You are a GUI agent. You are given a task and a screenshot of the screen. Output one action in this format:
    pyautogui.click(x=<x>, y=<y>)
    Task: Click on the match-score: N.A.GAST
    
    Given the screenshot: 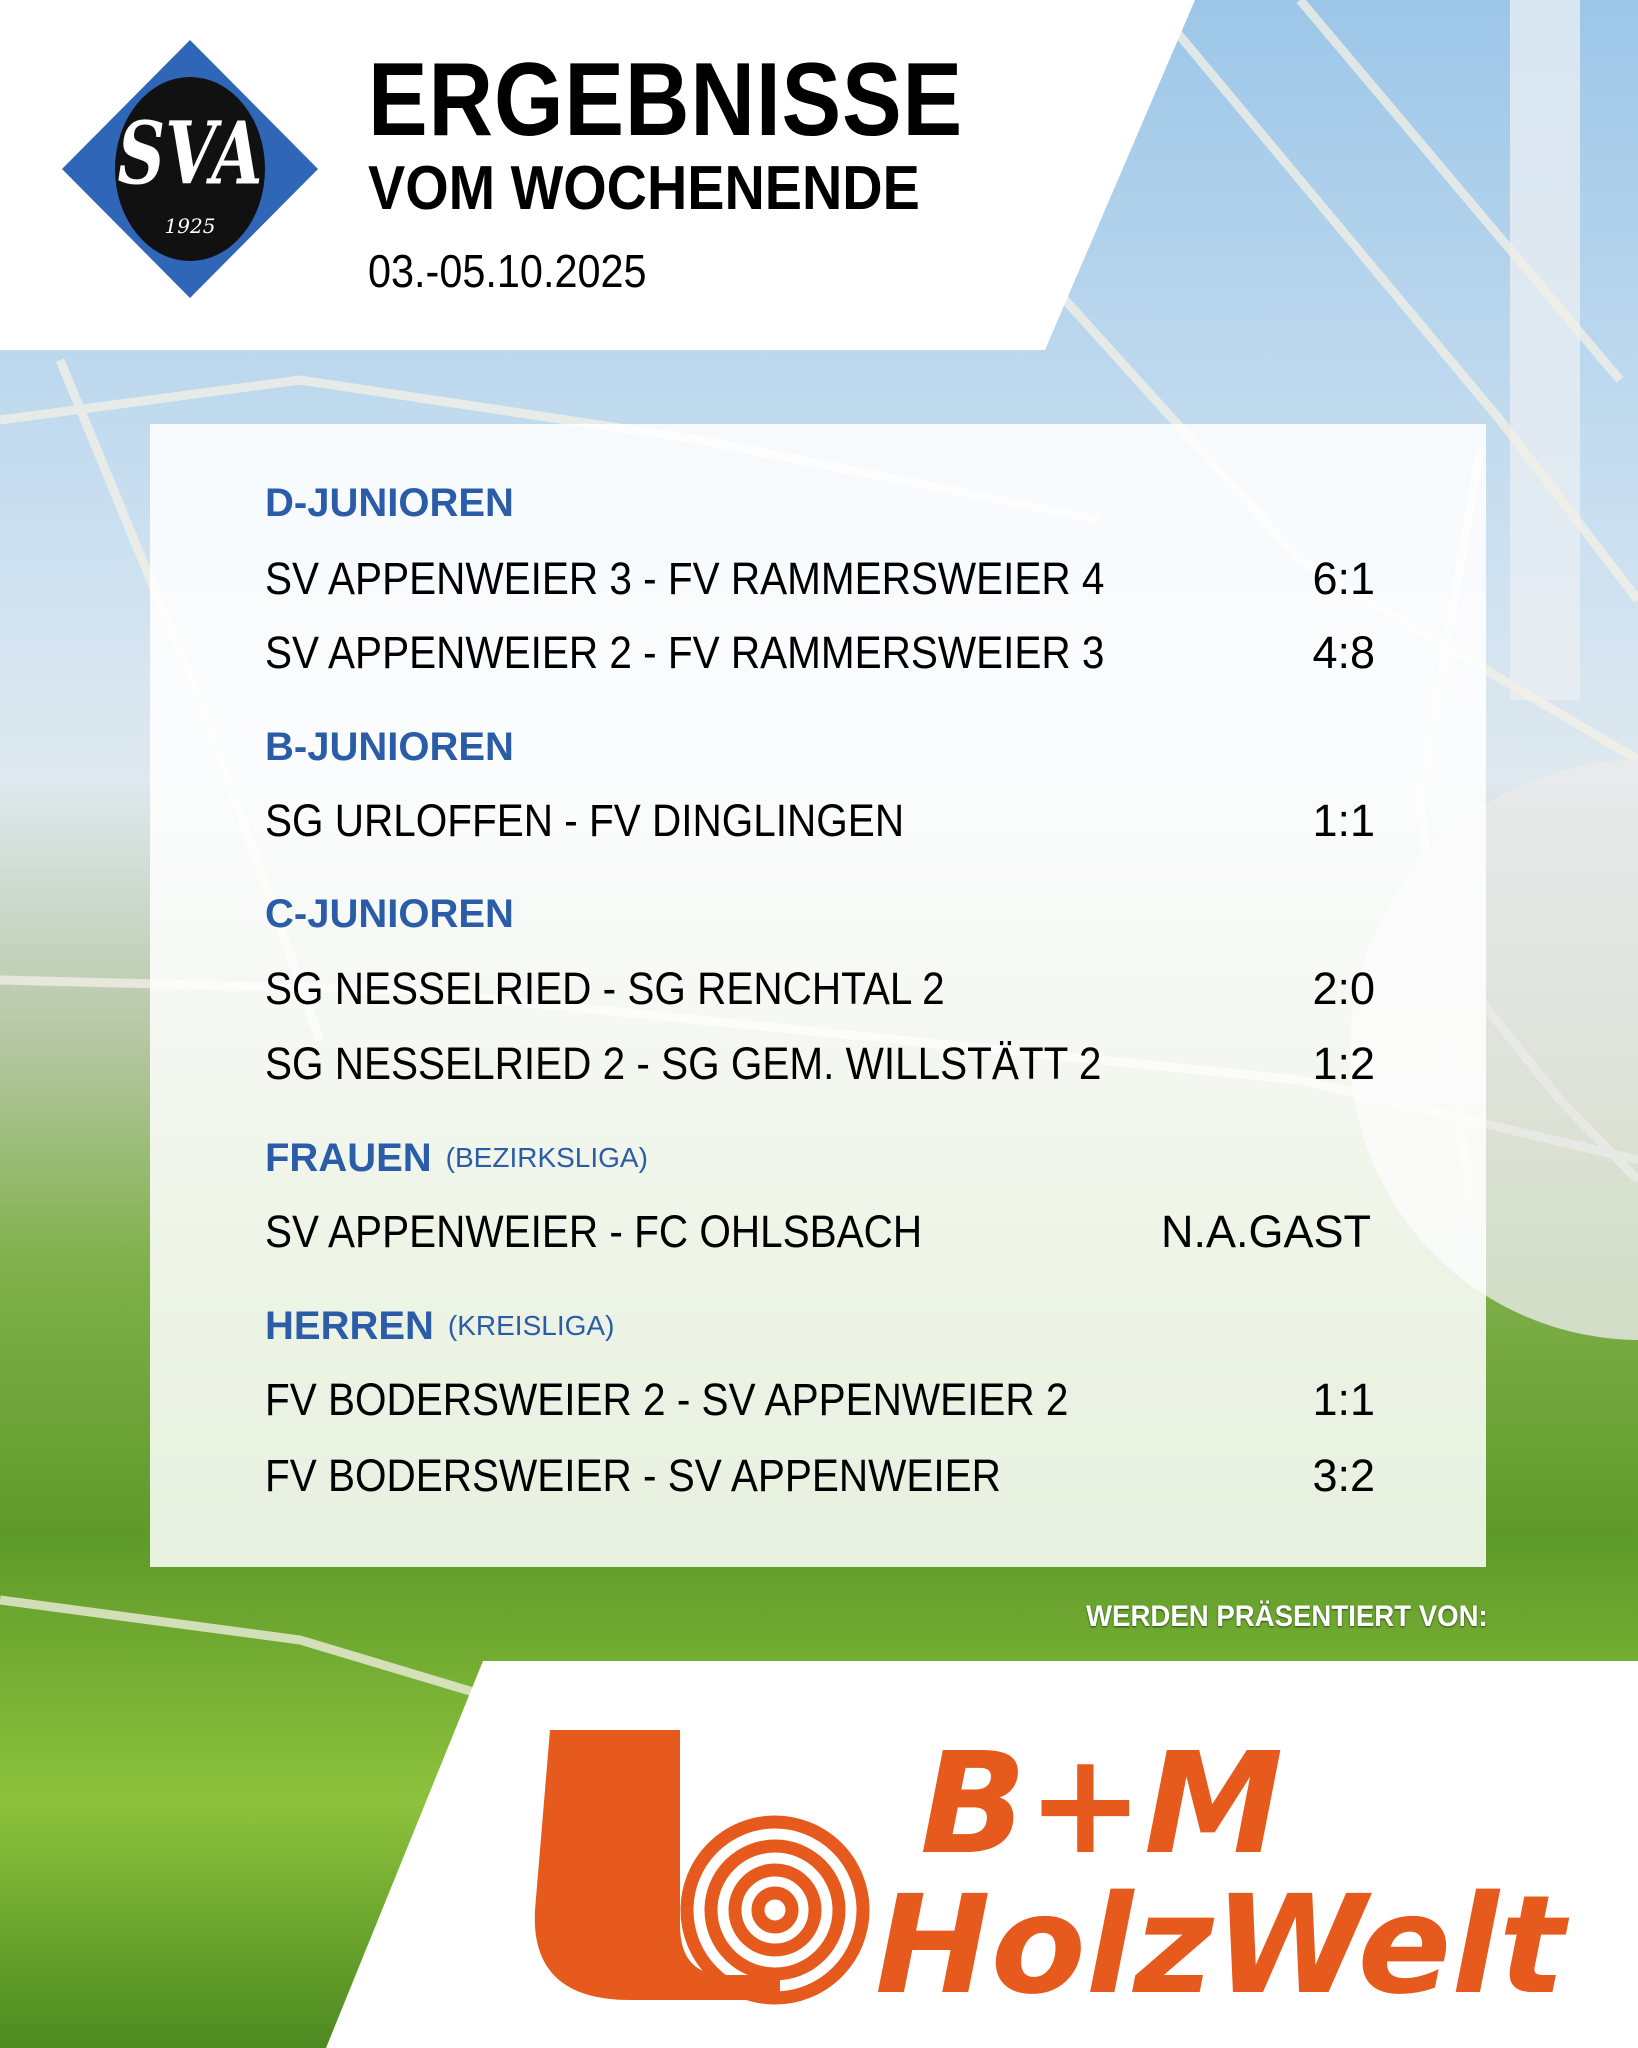 What is the action you would take?
    pyautogui.click(x=1265, y=1231)
    